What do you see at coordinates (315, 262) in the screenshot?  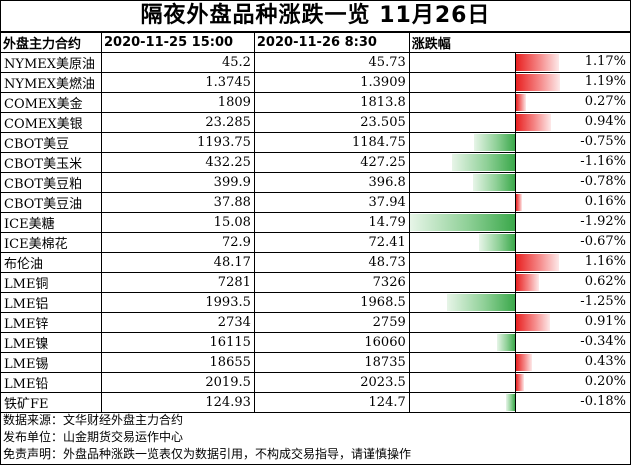 I see `table-row: 布伦油 48.17 48.73 1.16%` at bounding box center [315, 262].